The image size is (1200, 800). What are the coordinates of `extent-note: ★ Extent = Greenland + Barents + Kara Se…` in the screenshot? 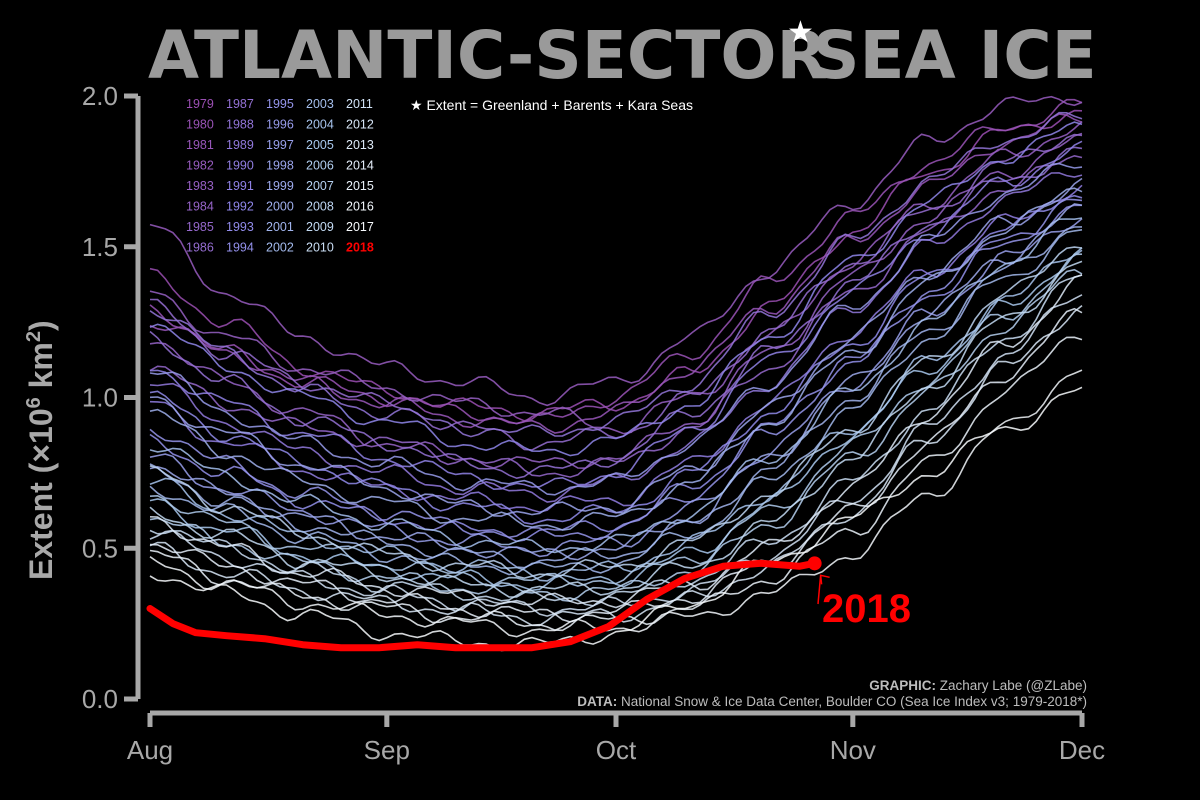 It's located at (551, 105).